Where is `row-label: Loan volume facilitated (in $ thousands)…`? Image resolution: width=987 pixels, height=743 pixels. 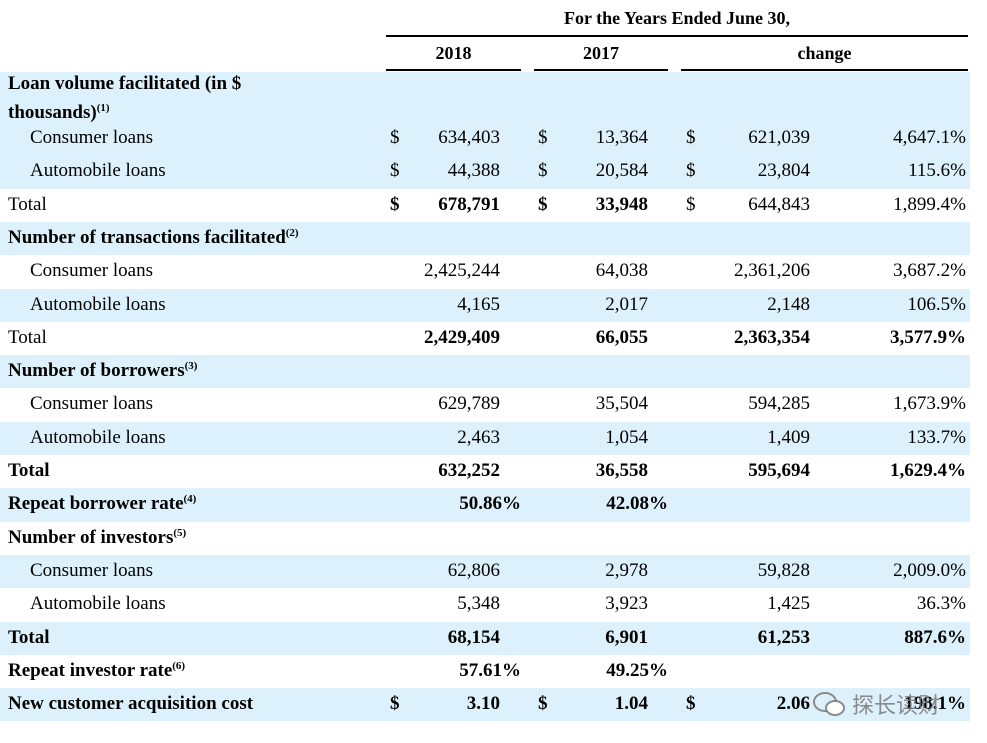 row-label: Loan volume facilitated (in $ thousands)… is located at coordinates (153, 98).